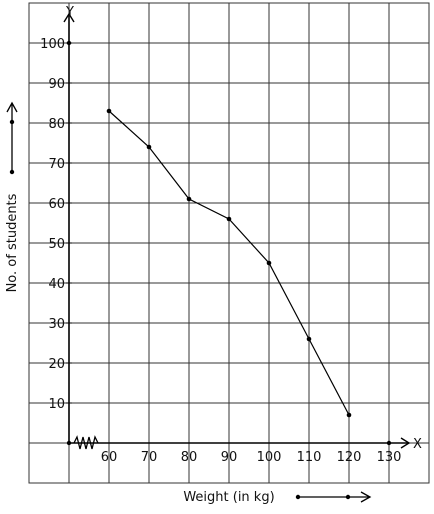  I want to click on x-axis-label: Weight (in kg), so click(228, 497).